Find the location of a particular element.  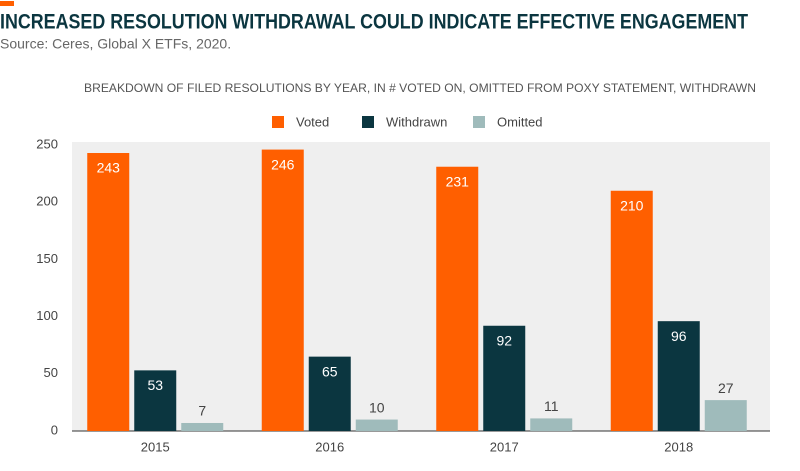

value-label: 65 is located at coordinates (330, 371).